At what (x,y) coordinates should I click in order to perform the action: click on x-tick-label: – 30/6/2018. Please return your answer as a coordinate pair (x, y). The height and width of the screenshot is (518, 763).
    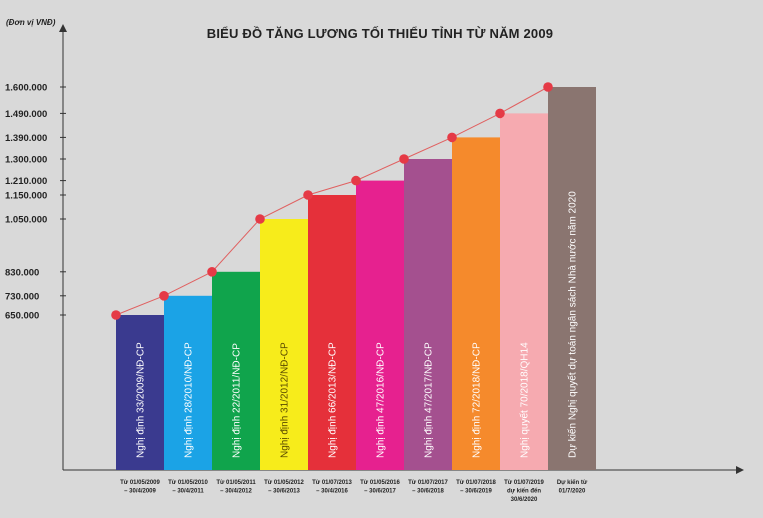
    Looking at the image, I should click on (428, 492).